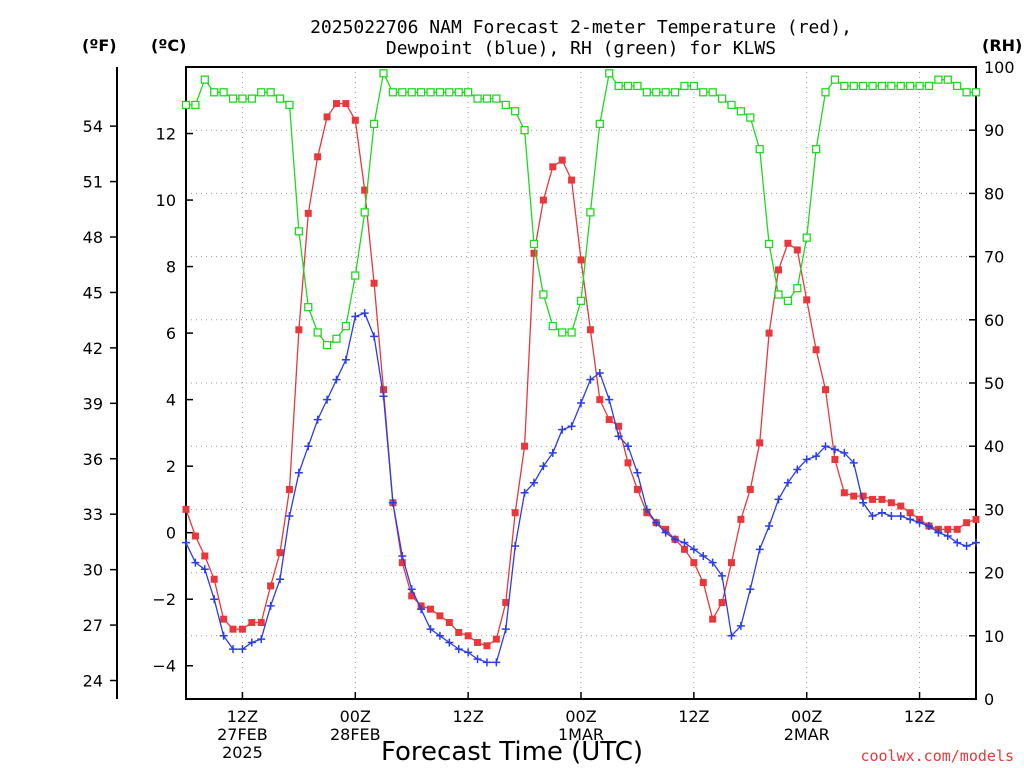 Image resolution: width=1024 pixels, height=768 pixels. Describe the element at coordinates (171, 333) in the screenshot. I see `celsius-tick-label: 6` at that location.